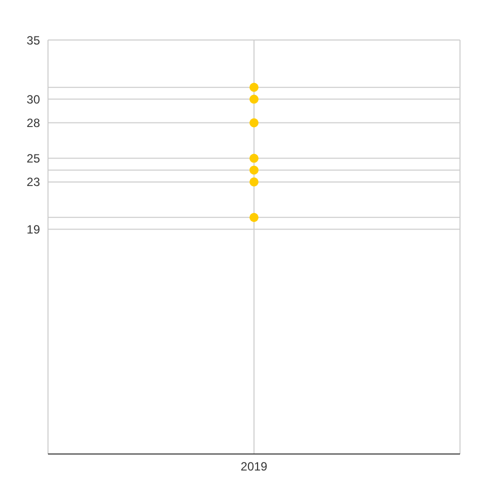 The height and width of the screenshot is (500, 500). What do you see at coordinates (254, 467) in the screenshot?
I see `x-tick-label: 2019` at bounding box center [254, 467].